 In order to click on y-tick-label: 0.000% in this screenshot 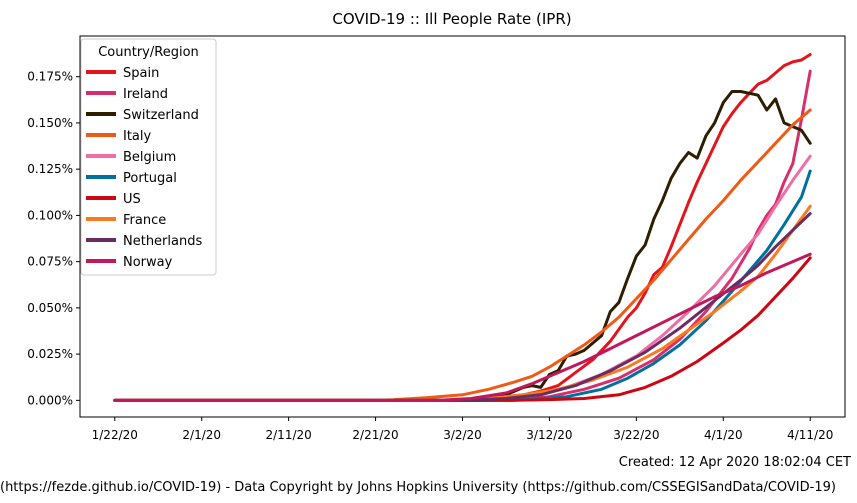, I will do `click(50, 400)`.